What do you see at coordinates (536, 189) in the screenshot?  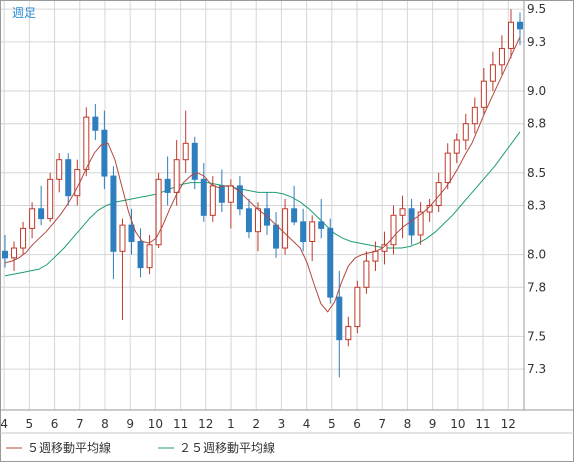 I see `y-tick-labels: 7.3 7.5 7.8 8.0 8.3 8.5 8.8 9.0 9.3 9.5` at bounding box center [536, 189].